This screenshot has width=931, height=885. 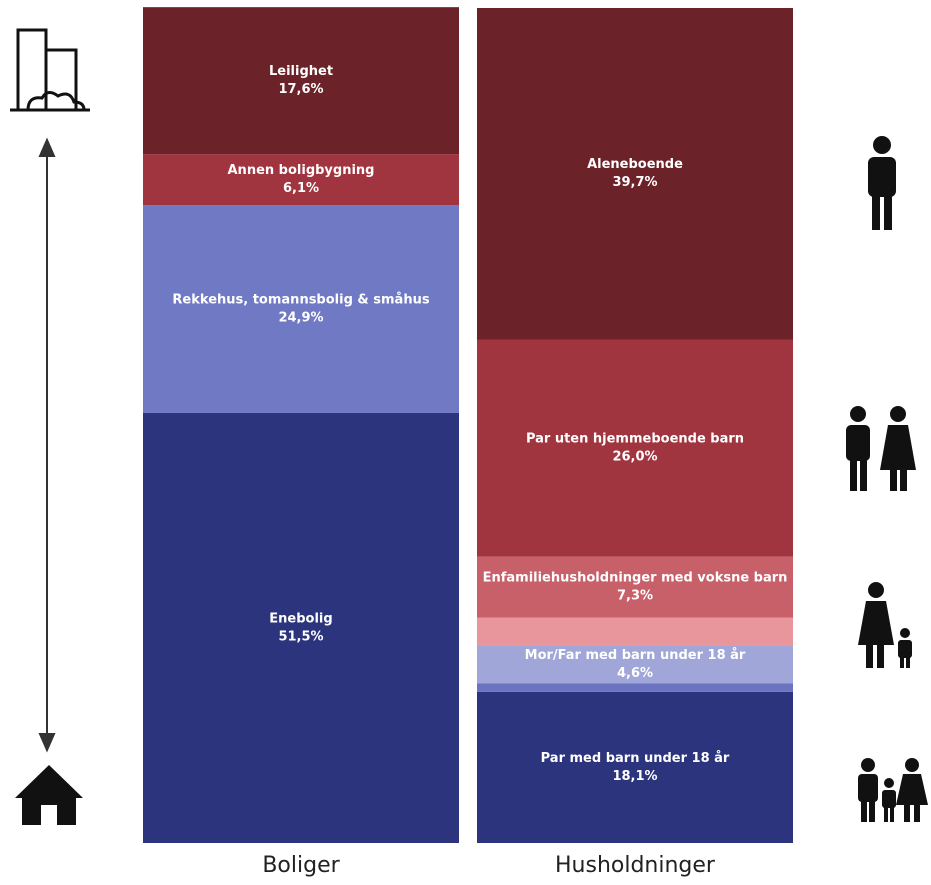 I want to click on segment-value: 17,6%, so click(x=300, y=89).